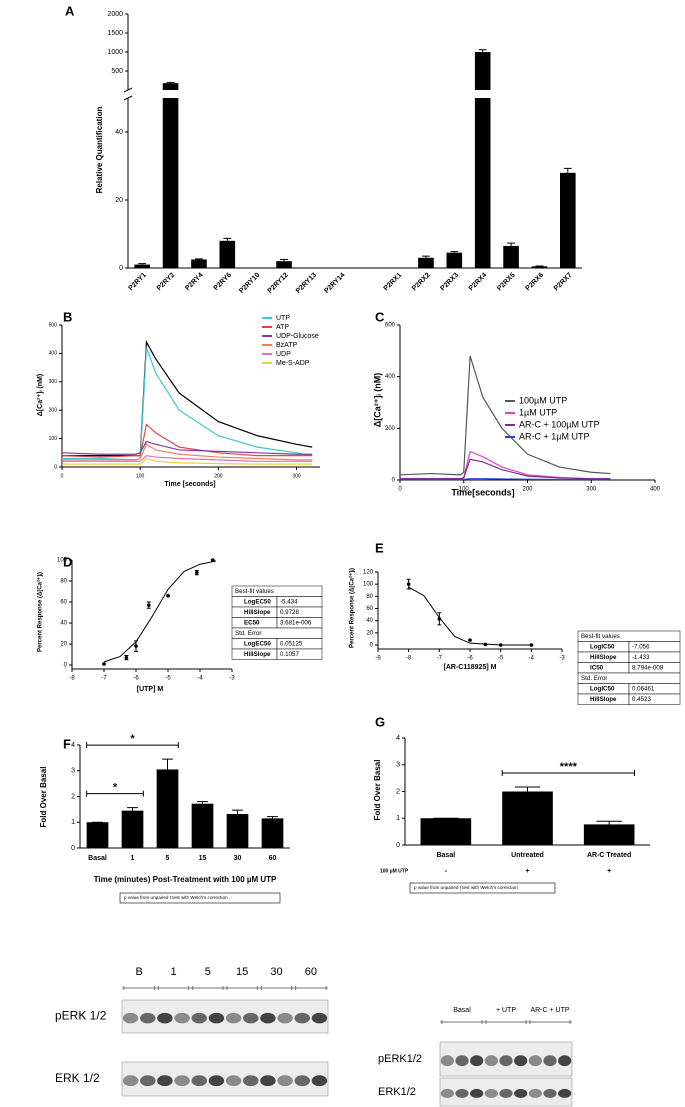 This screenshot has height=1107, width=685. I want to click on y-tick-label: 120, so click(368, 573).